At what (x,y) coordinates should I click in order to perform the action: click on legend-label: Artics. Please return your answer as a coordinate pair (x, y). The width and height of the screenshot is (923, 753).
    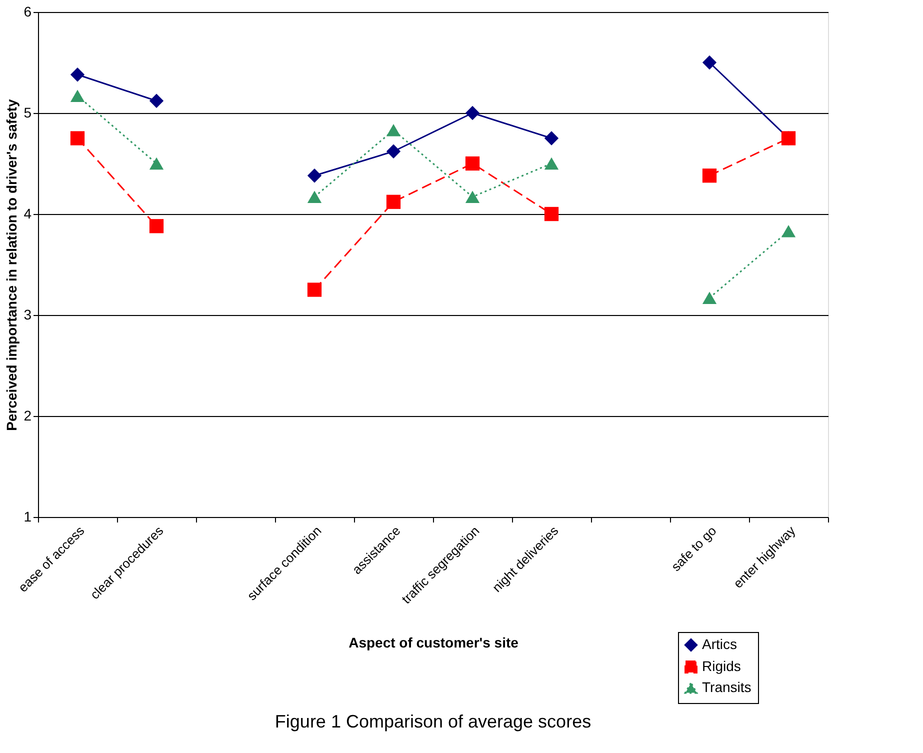
    Looking at the image, I should click on (719, 644).